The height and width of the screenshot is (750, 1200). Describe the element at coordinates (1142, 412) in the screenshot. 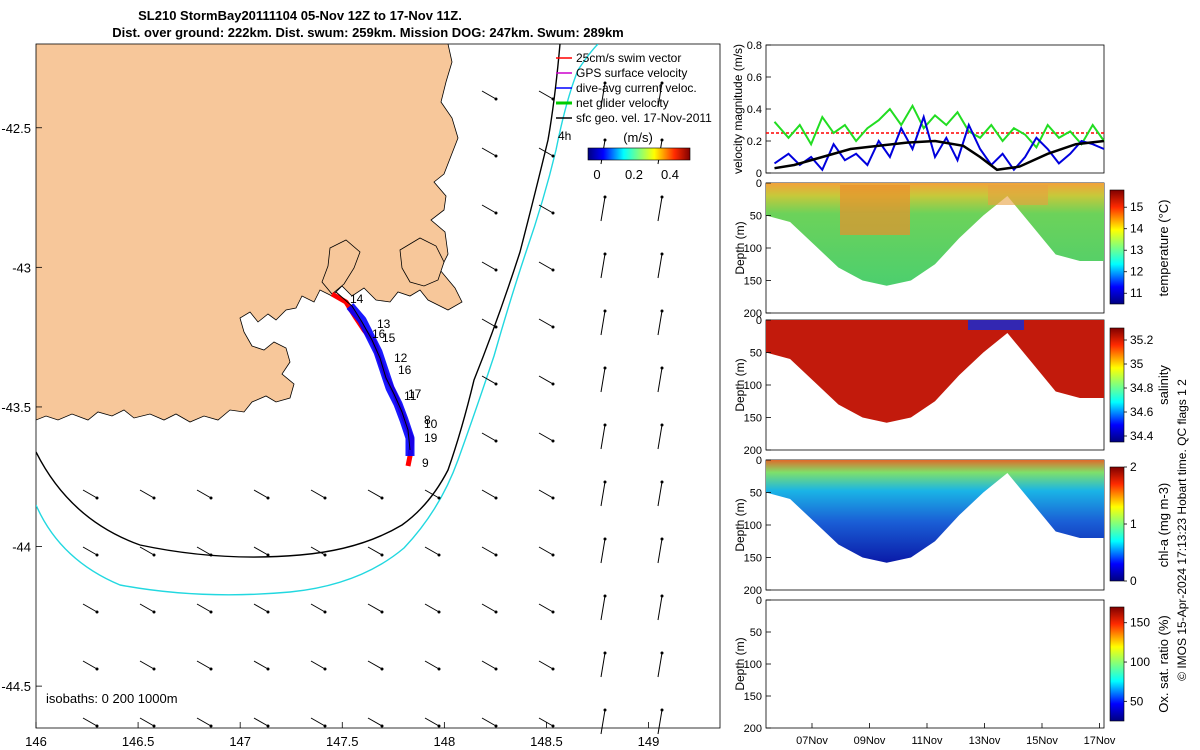

I see `colorbar-tick-label: 34.6` at that location.